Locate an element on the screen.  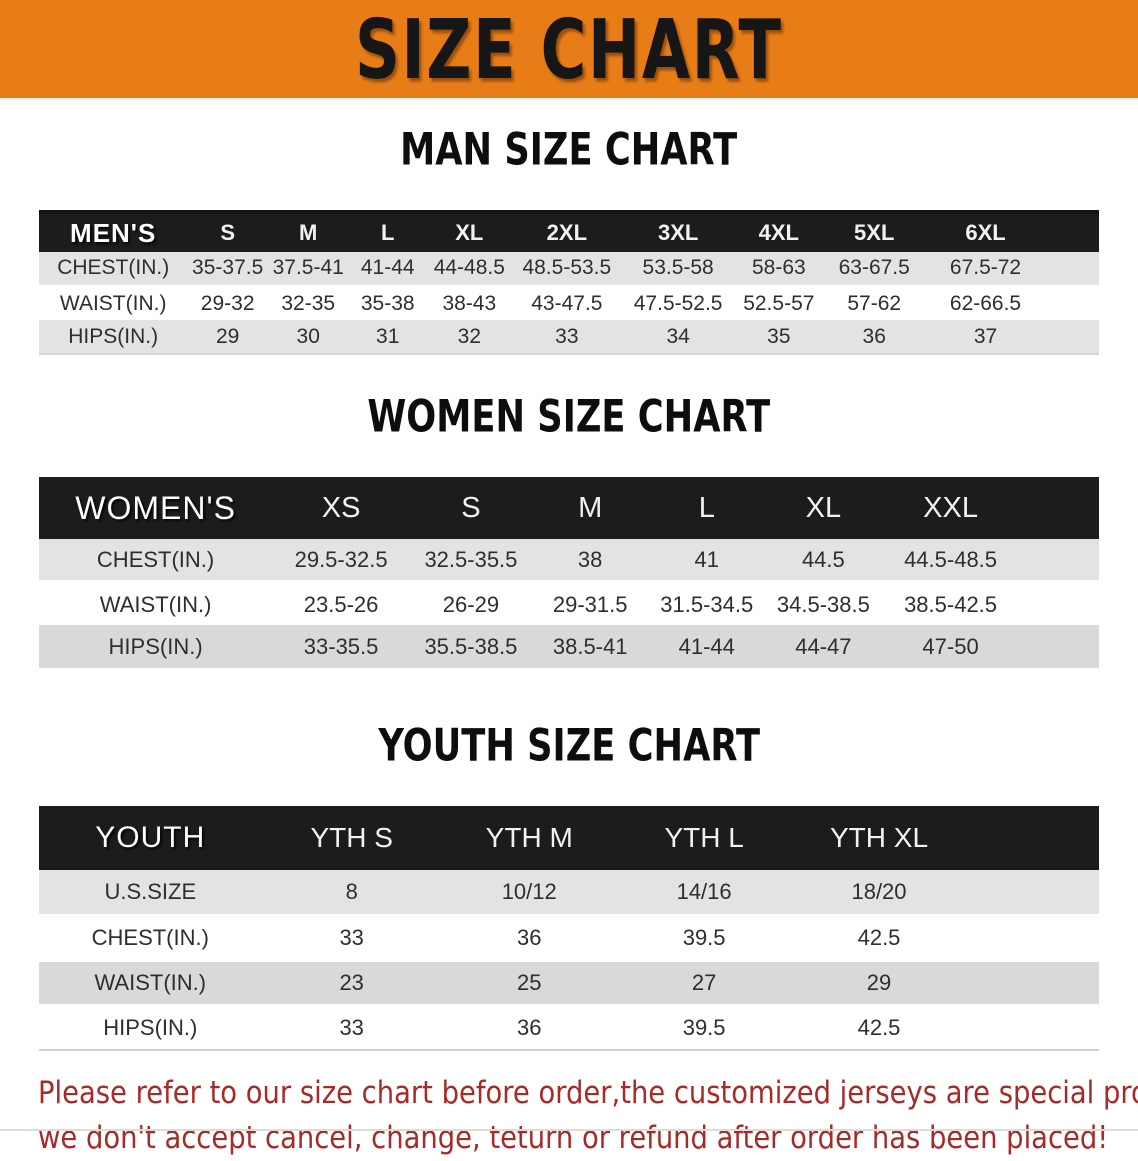
size-col-header: XXL is located at coordinates (950, 507).